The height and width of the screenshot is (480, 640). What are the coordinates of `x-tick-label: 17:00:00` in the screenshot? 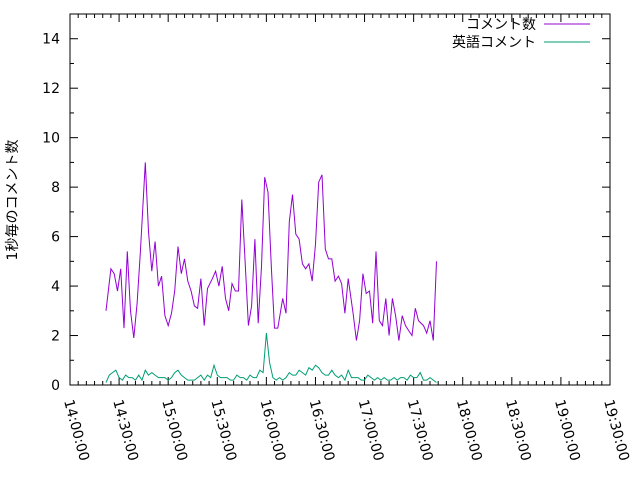 It's located at (371, 430).